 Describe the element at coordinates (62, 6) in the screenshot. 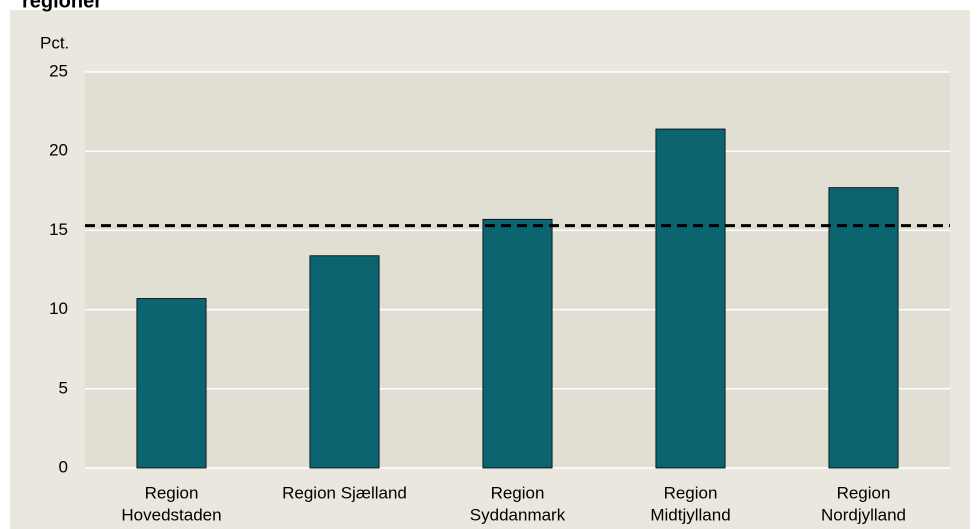

I see `chart-title: regioner` at that location.